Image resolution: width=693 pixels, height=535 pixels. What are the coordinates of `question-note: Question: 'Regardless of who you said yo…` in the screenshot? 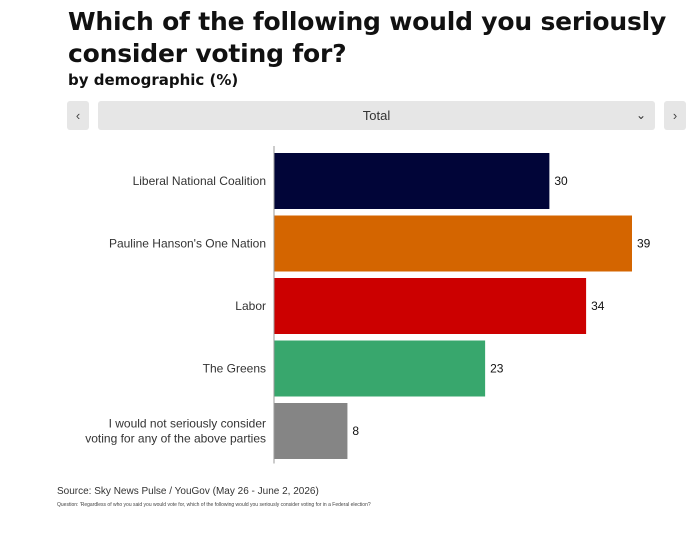 It's located at (214, 505).